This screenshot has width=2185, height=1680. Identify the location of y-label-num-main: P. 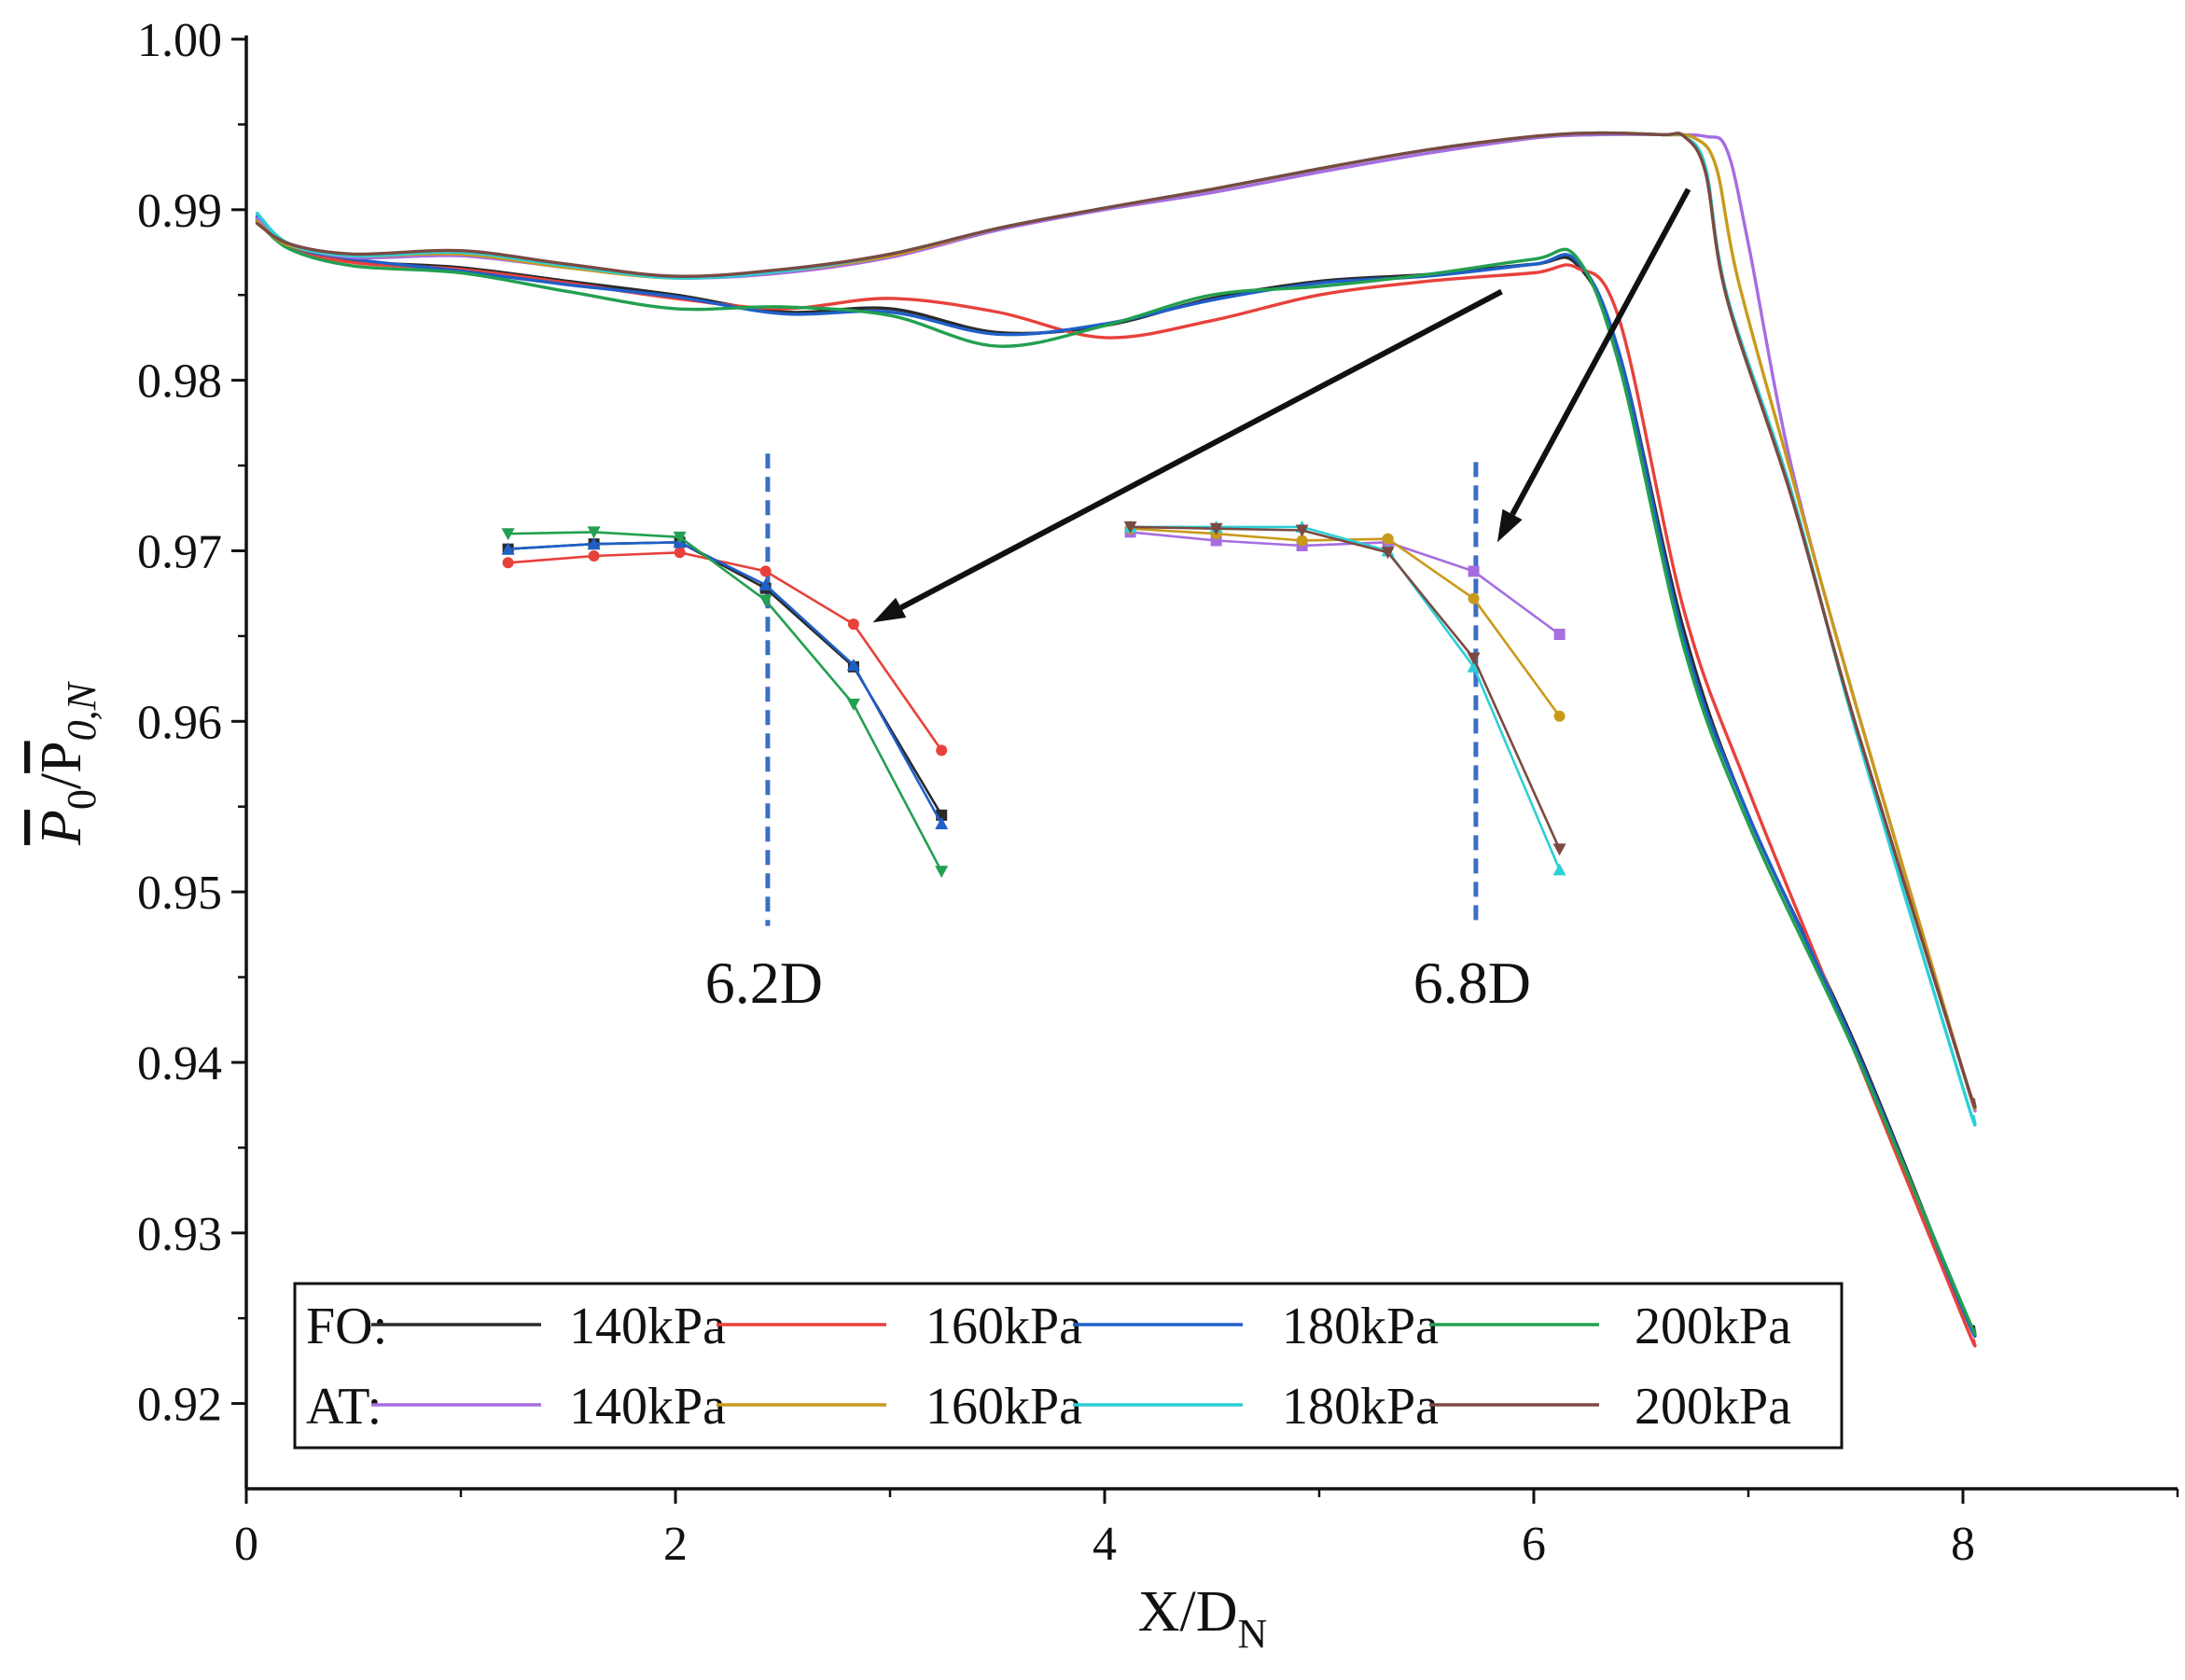
(61, 828).